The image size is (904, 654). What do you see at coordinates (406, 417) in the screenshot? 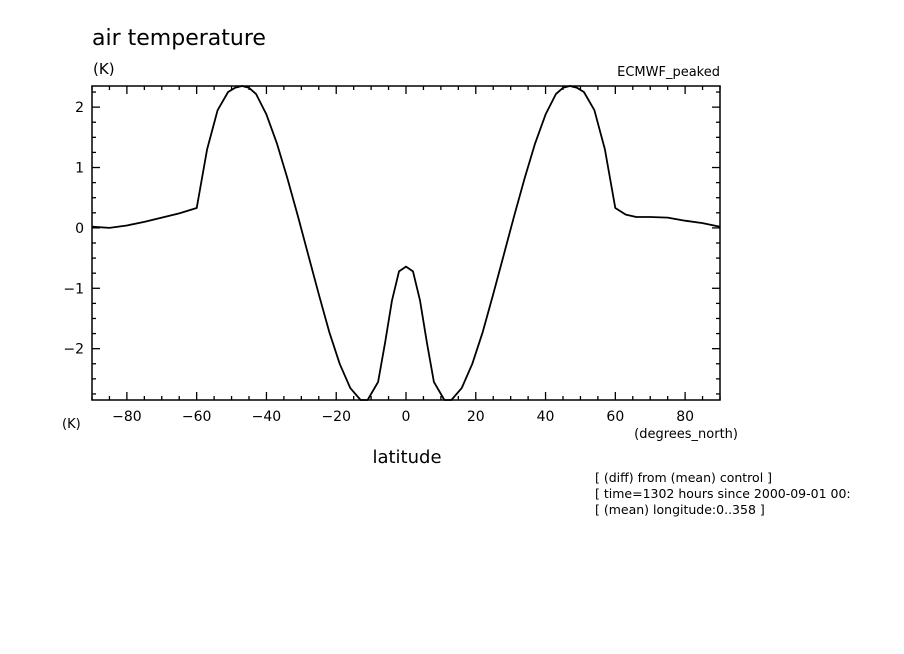
I see `x-tick-label: 0` at bounding box center [406, 417].